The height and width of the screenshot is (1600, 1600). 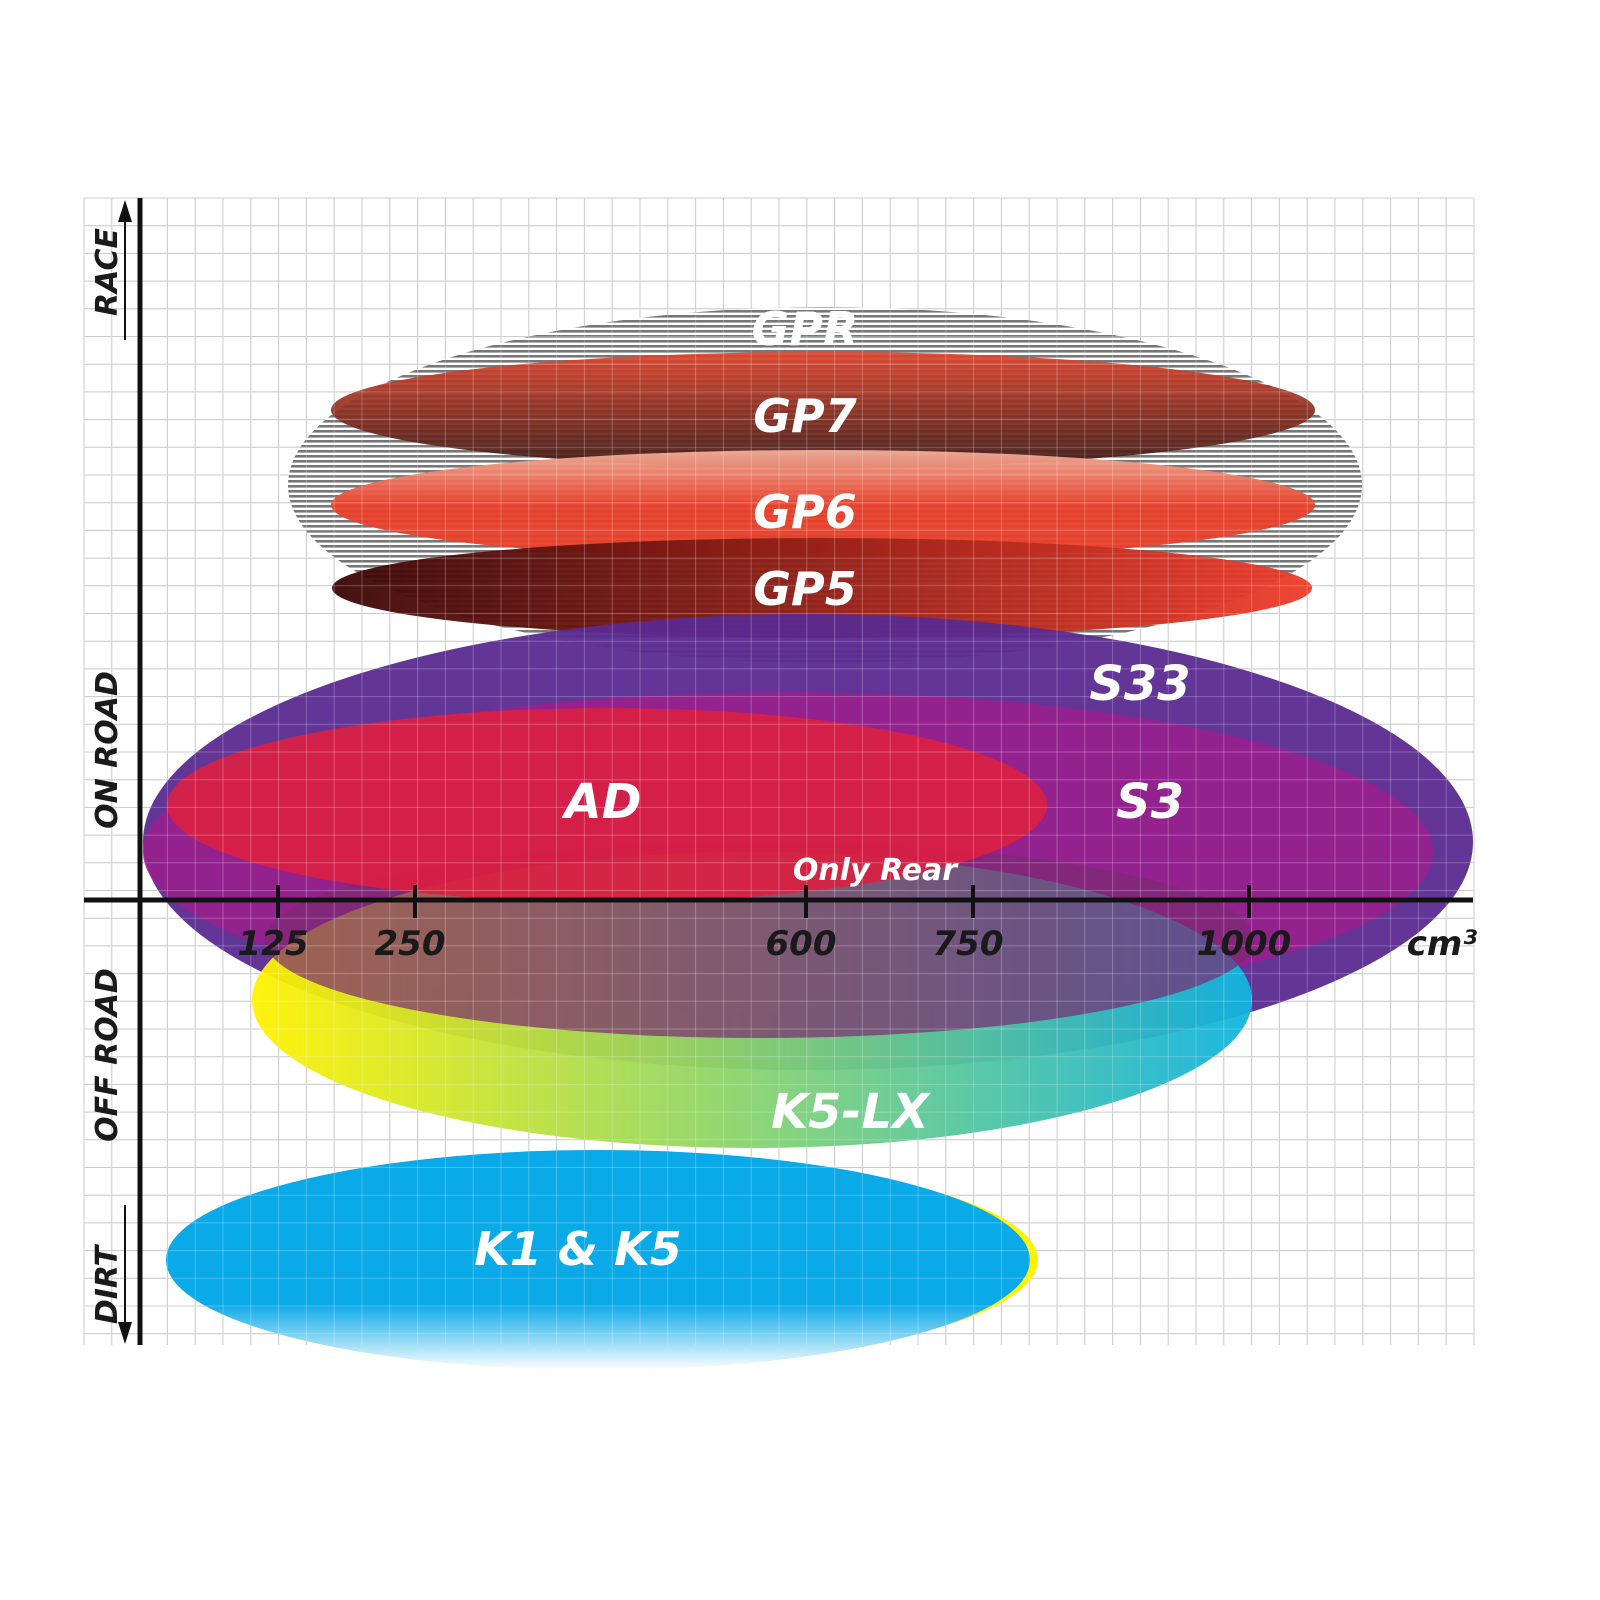 What do you see at coordinates (107, 1283) in the screenshot?
I see `y-label-dirt: DIRT` at bounding box center [107, 1283].